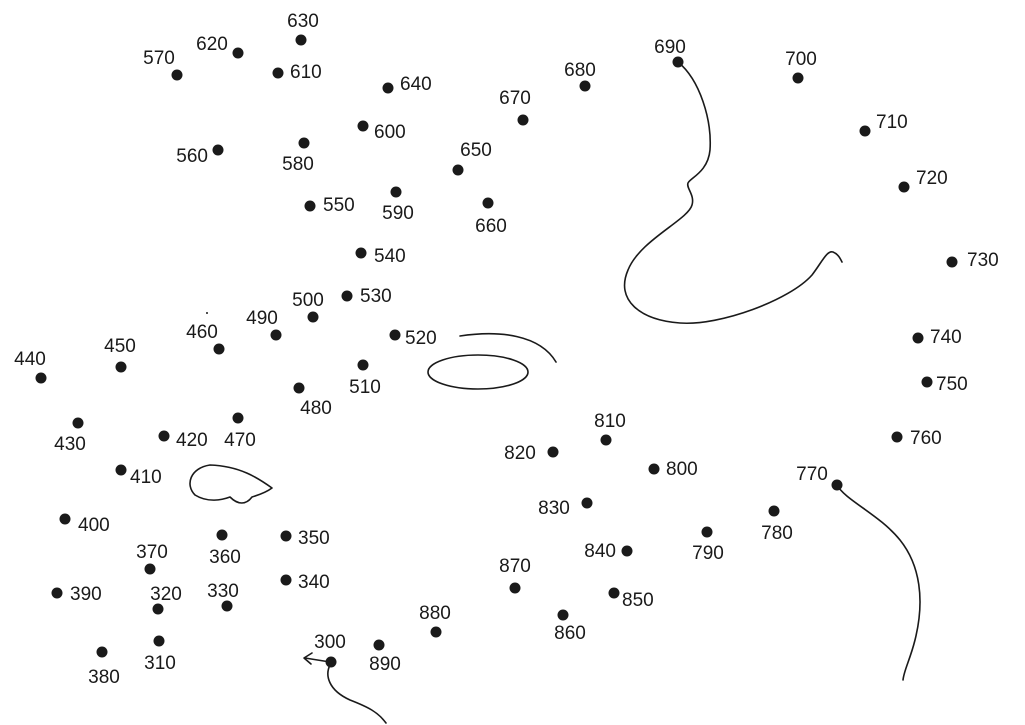 Image resolution: width=1025 pixels, height=725 pixels. What do you see at coordinates (398, 213) in the screenshot?
I see `dot-label-590: 590` at bounding box center [398, 213].